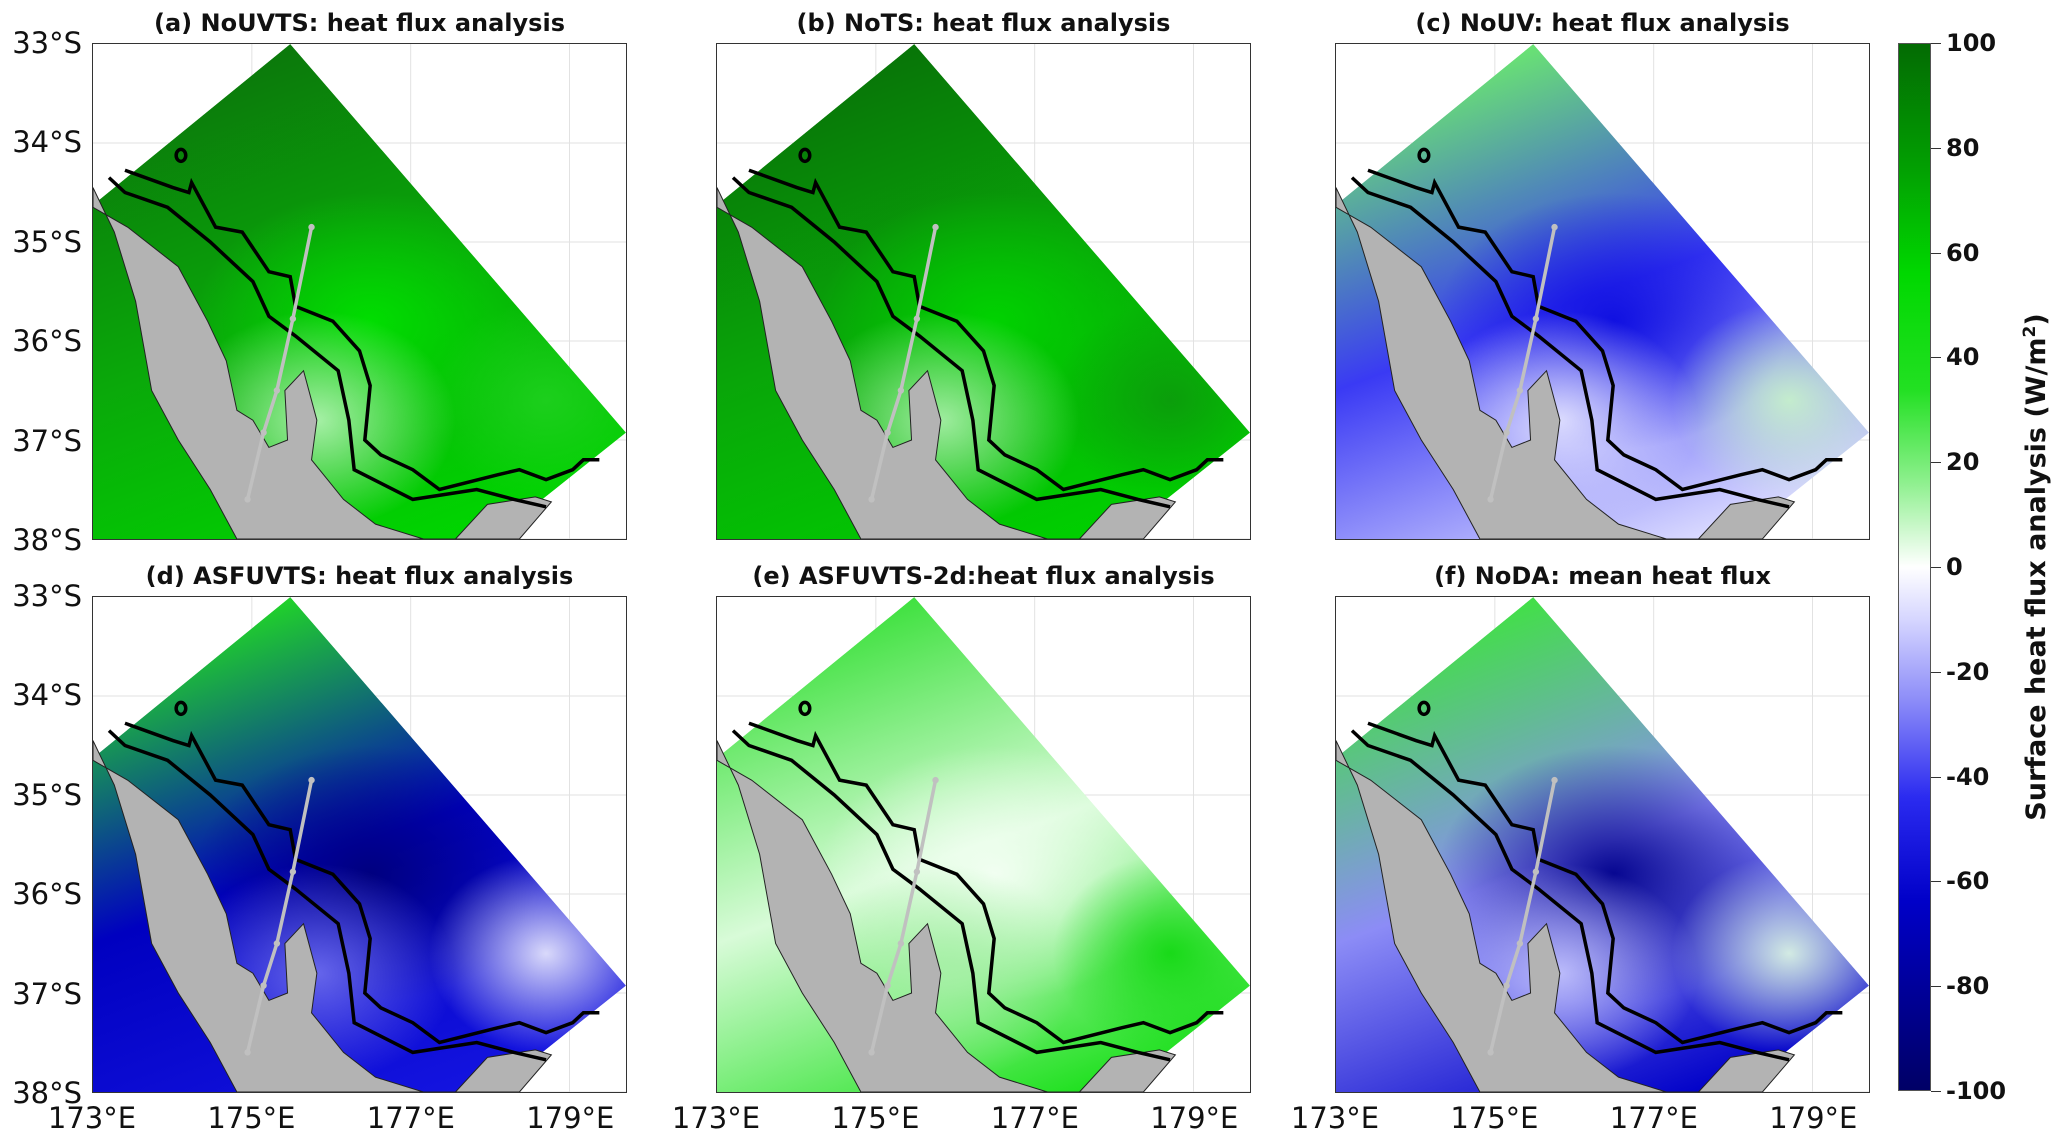  I want to click on colorbar-tick-label: -20, so click(1968, 671).